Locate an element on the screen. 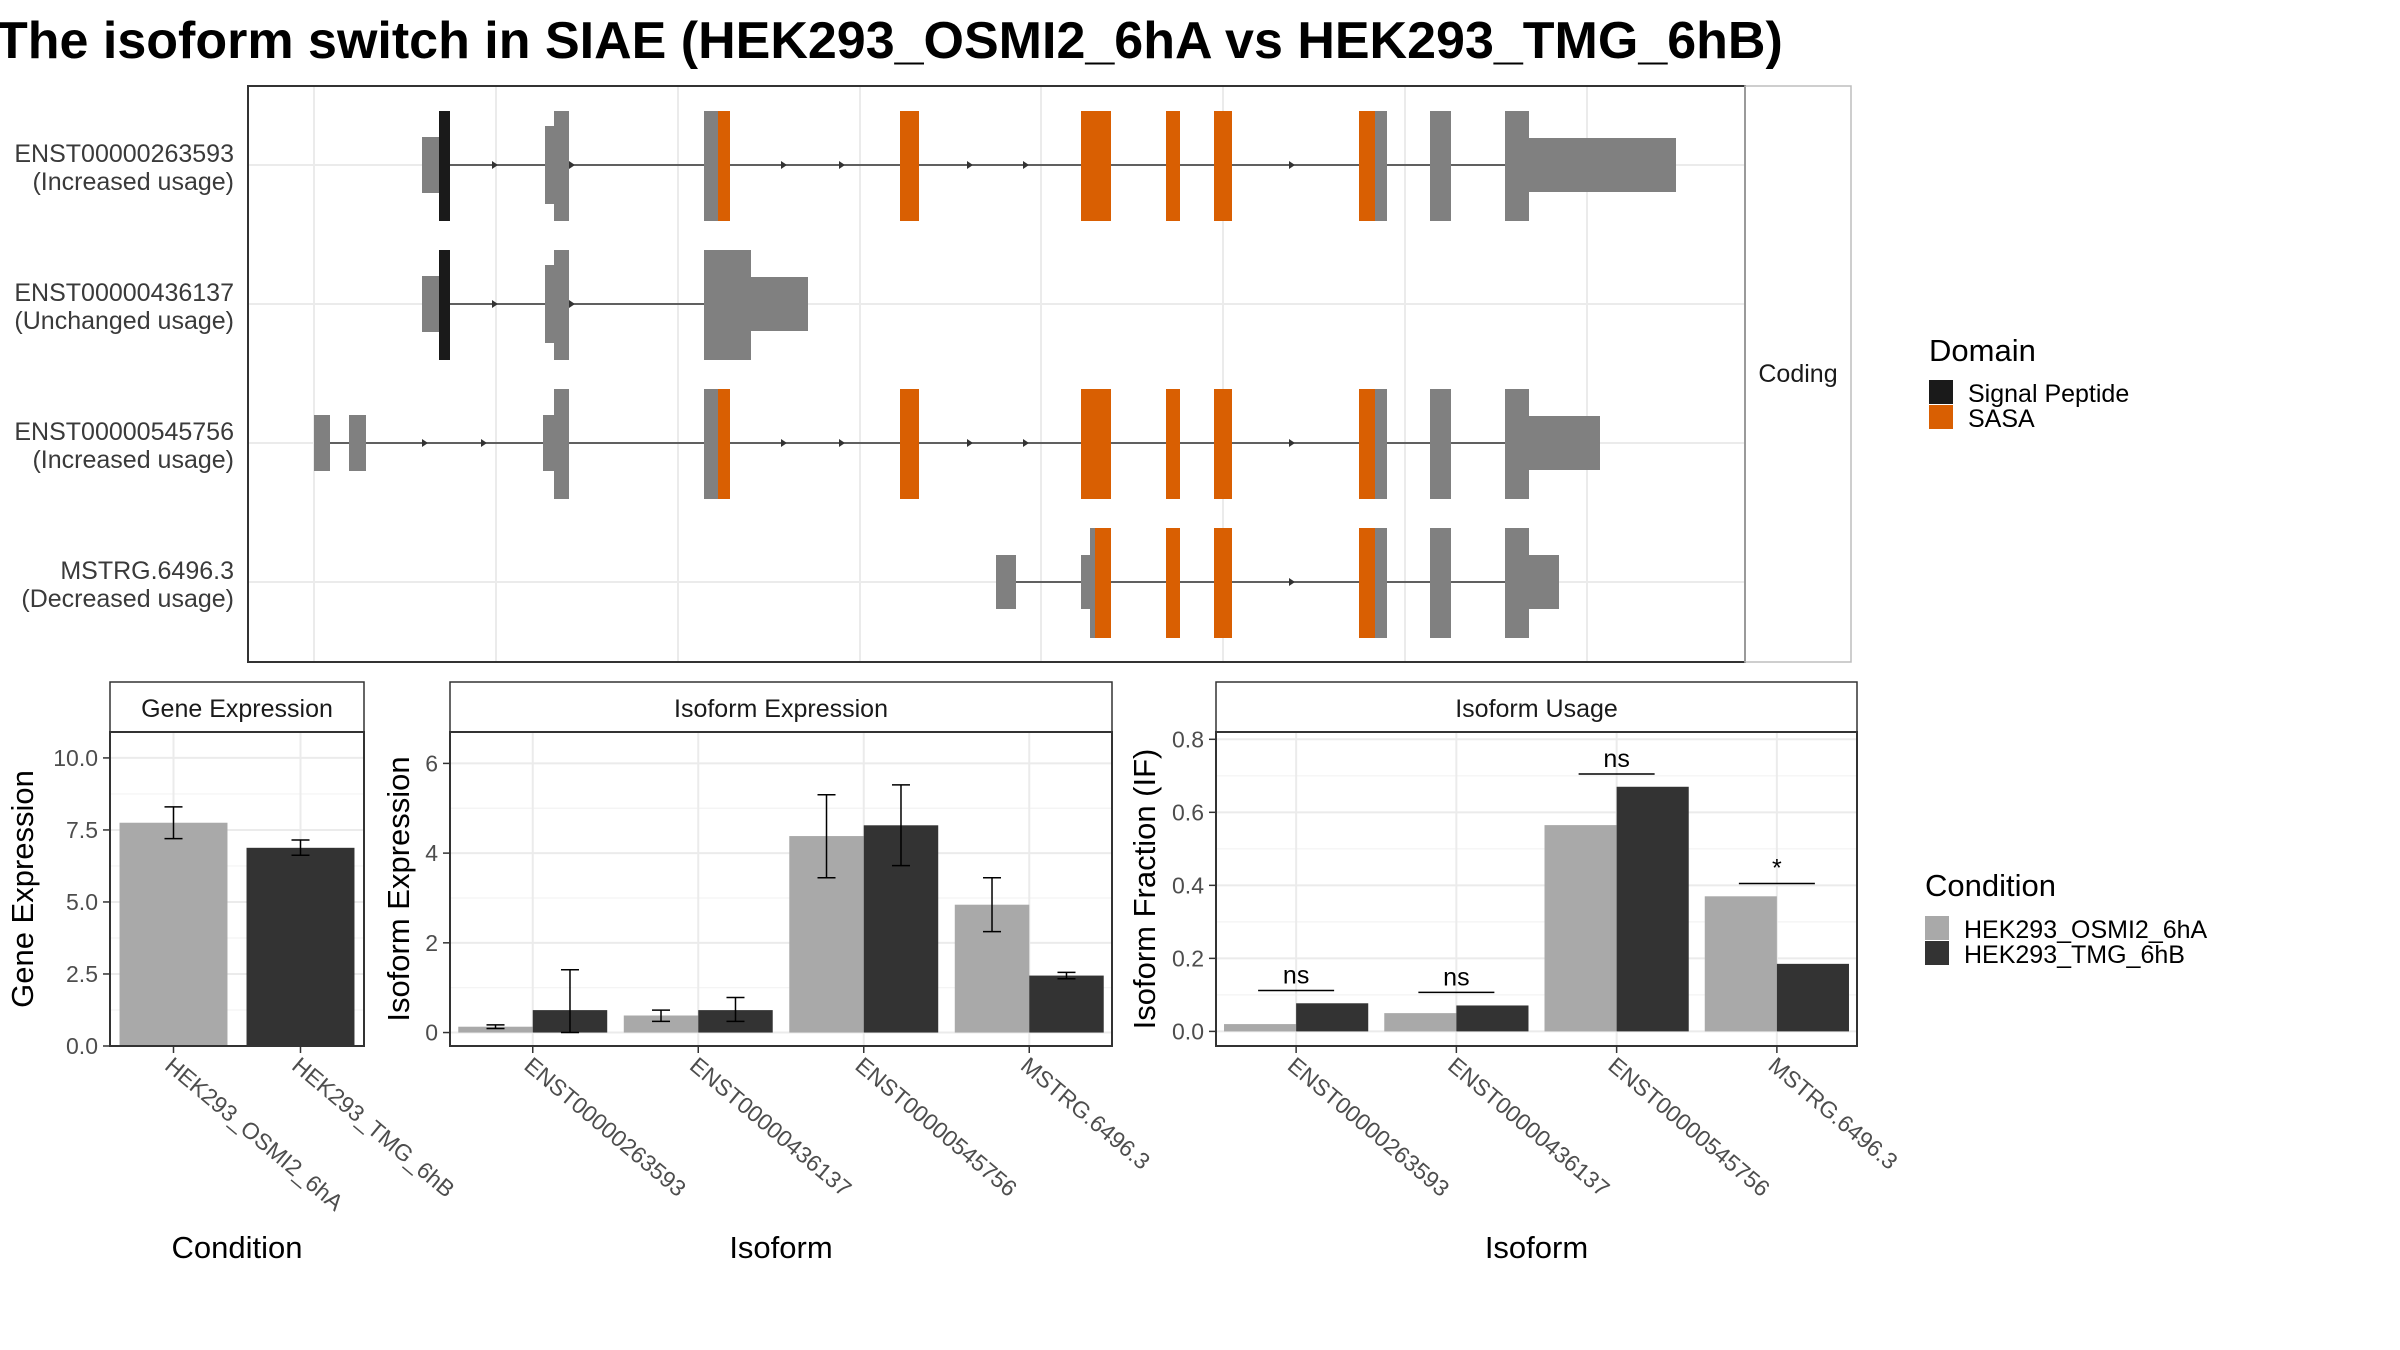  y-axis-title: Isoform Fraction (IF) is located at coordinates (1144, 889).